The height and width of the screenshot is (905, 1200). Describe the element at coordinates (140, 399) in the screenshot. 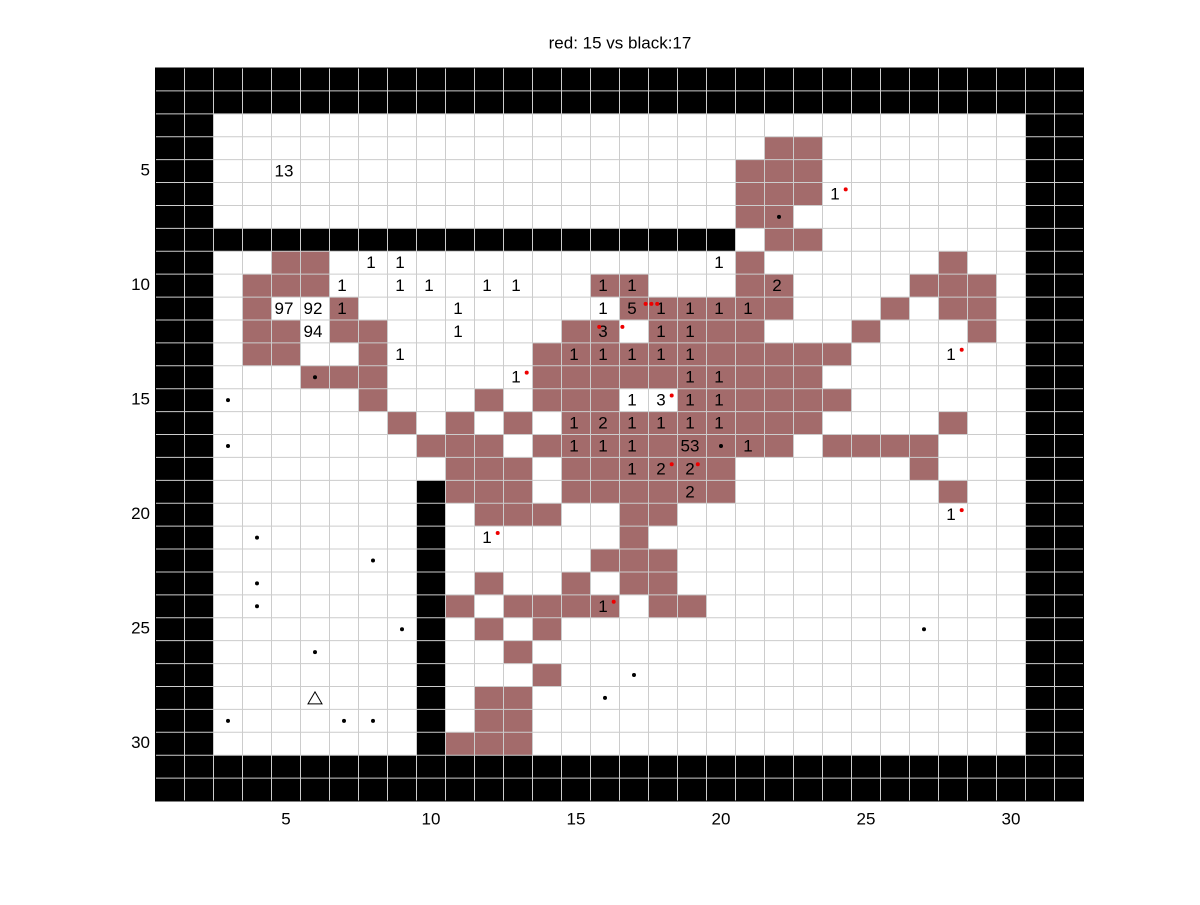

I see `y-tick-label: 15` at that location.